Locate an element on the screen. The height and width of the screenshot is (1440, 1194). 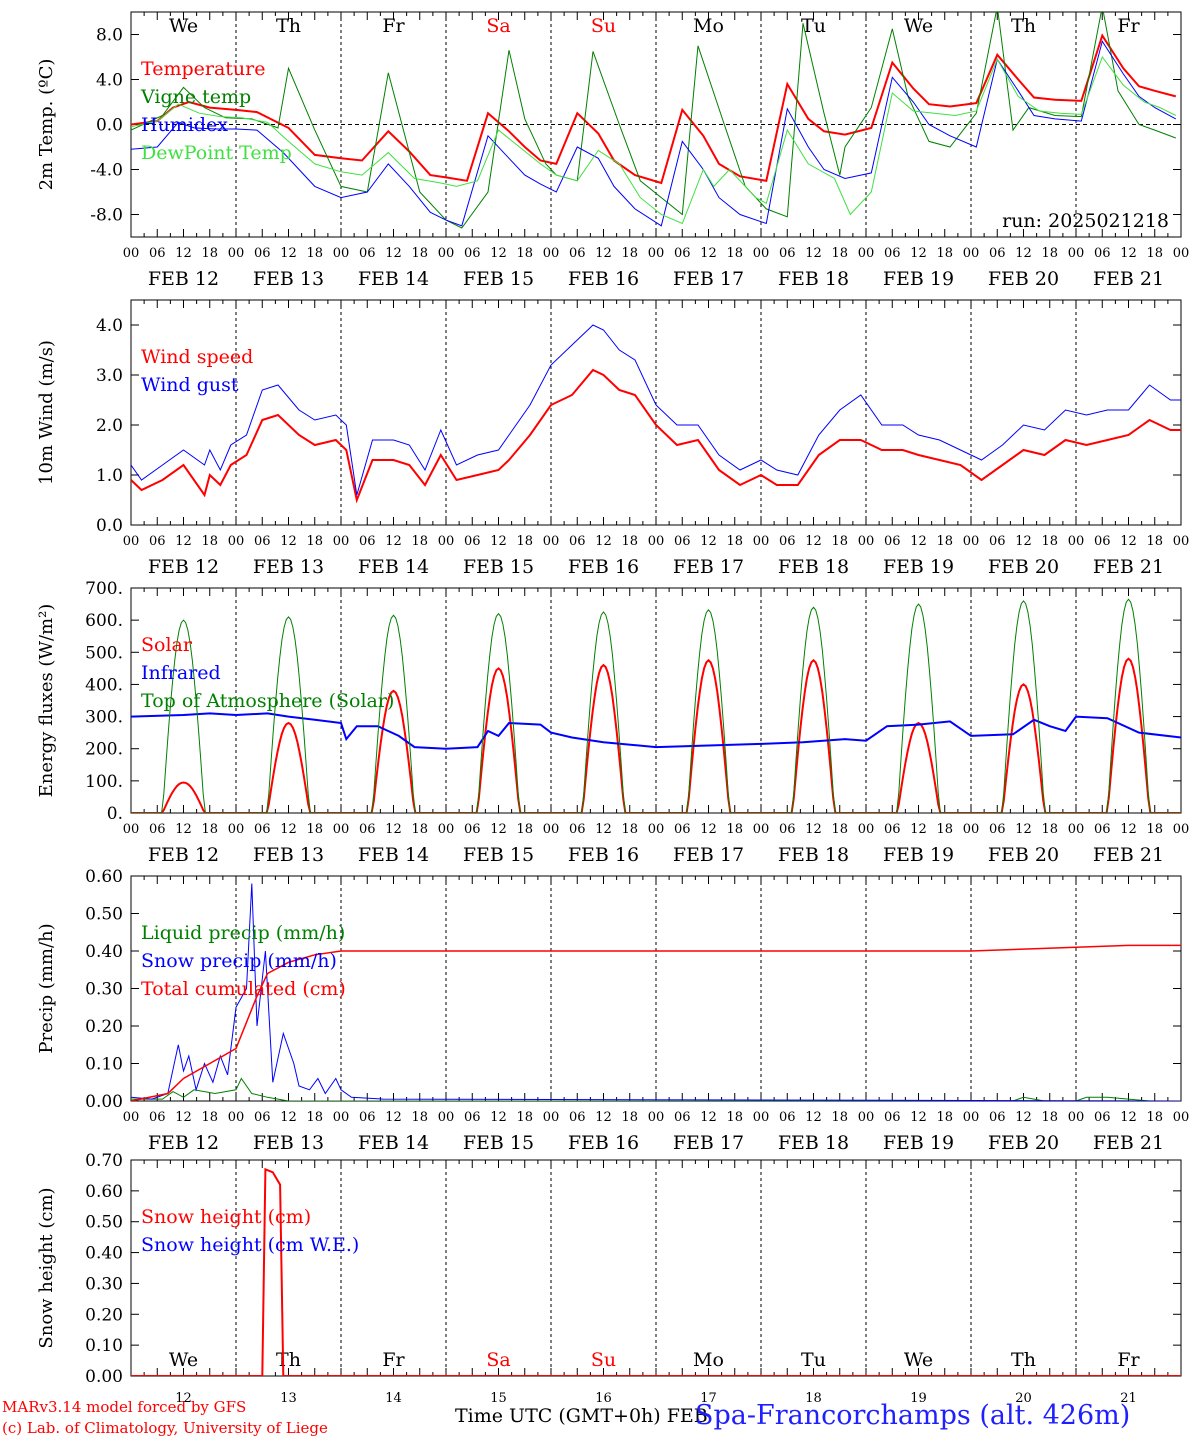
y-tick-label: 0. is located at coordinates (115, 814).